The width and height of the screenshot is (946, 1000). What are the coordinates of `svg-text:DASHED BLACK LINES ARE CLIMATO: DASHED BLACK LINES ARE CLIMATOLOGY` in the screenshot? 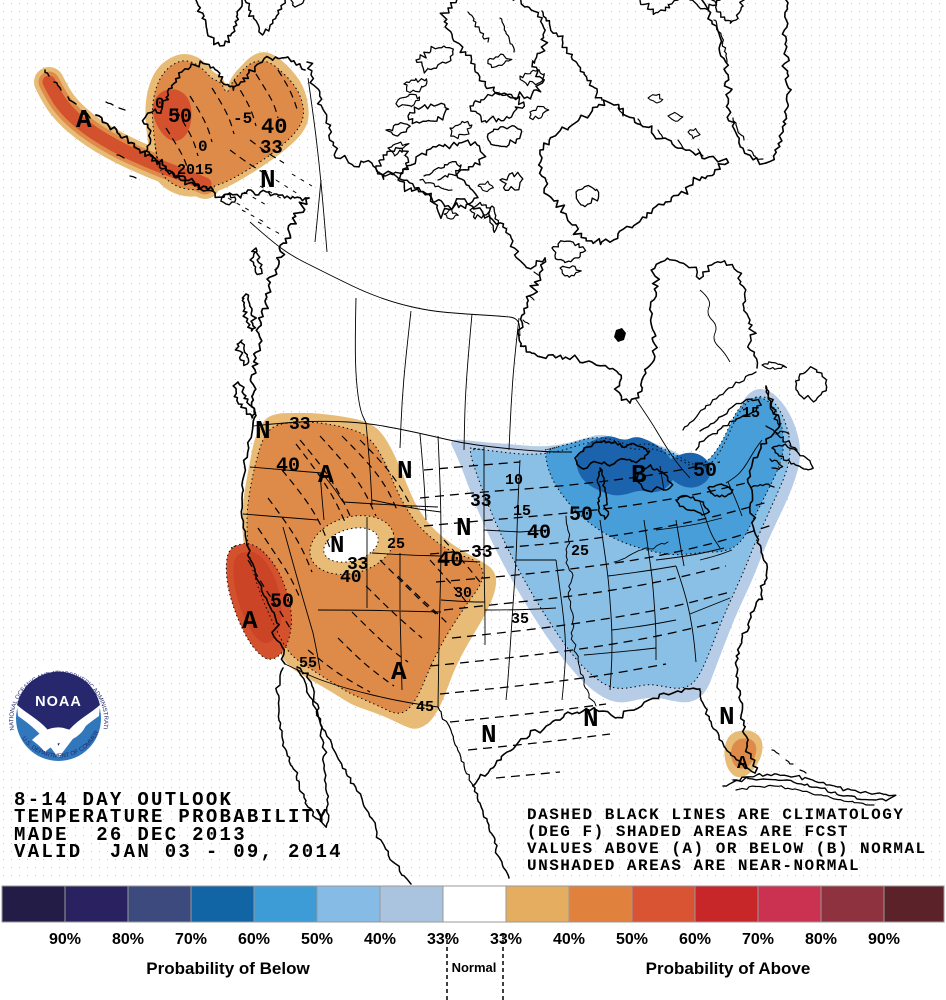 It's located at (715, 815).